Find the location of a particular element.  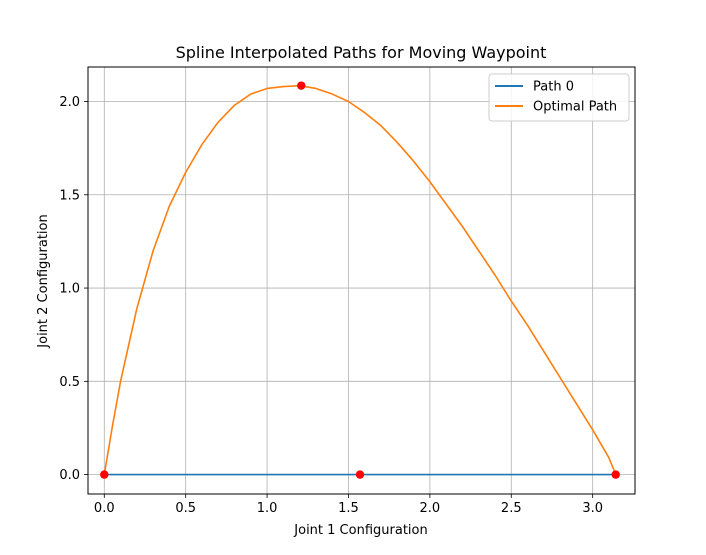

x-tick-label: 2.5 is located at coordinates (511, 508).